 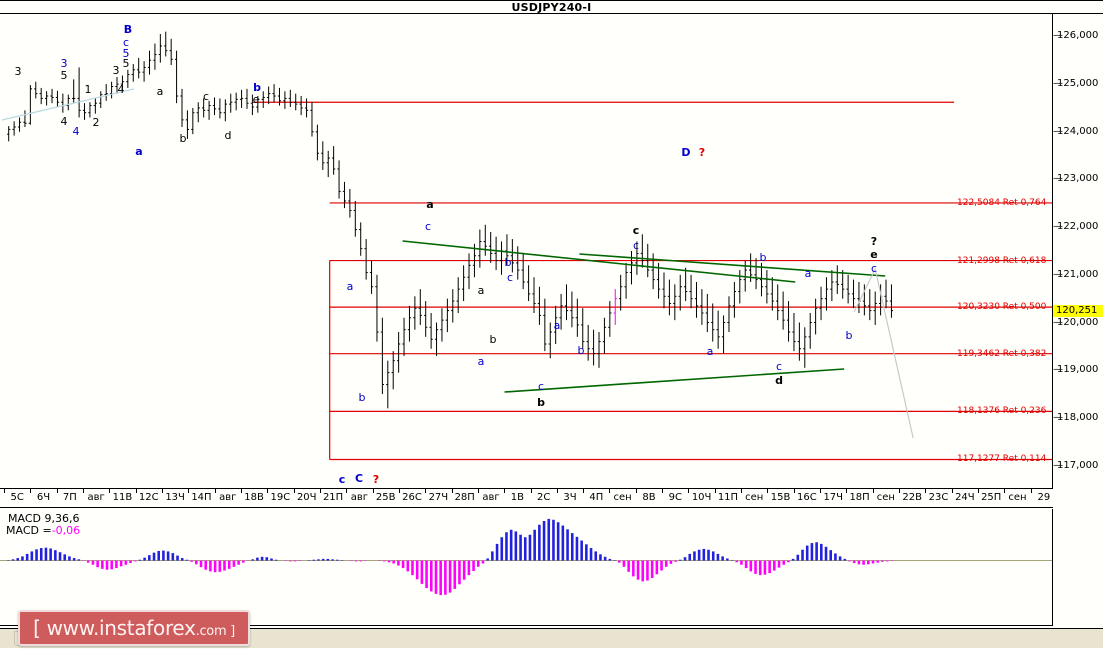 I want to click on price-axis-tick: —120,000, so click(x=1076, y=322).